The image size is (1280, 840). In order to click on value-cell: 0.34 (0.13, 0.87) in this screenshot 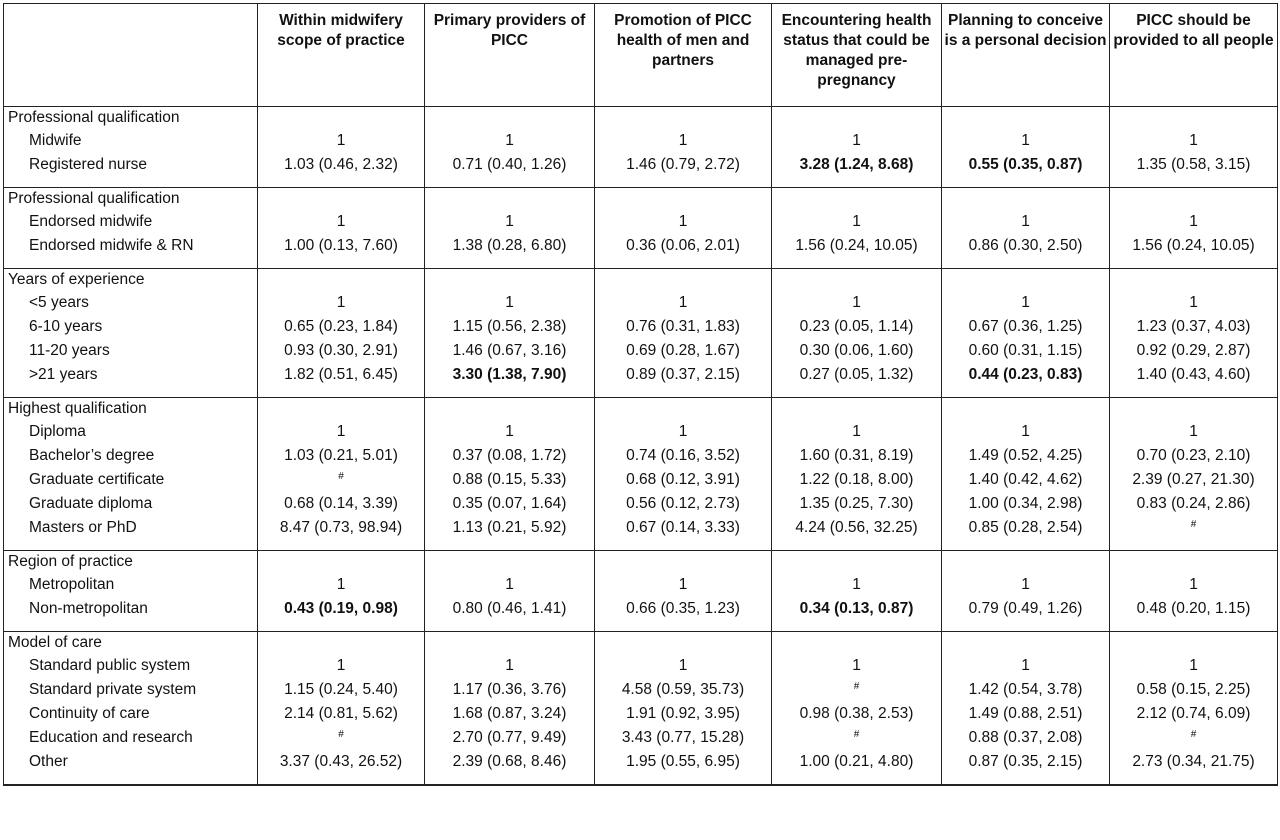, I will do `click(856, 614)`.